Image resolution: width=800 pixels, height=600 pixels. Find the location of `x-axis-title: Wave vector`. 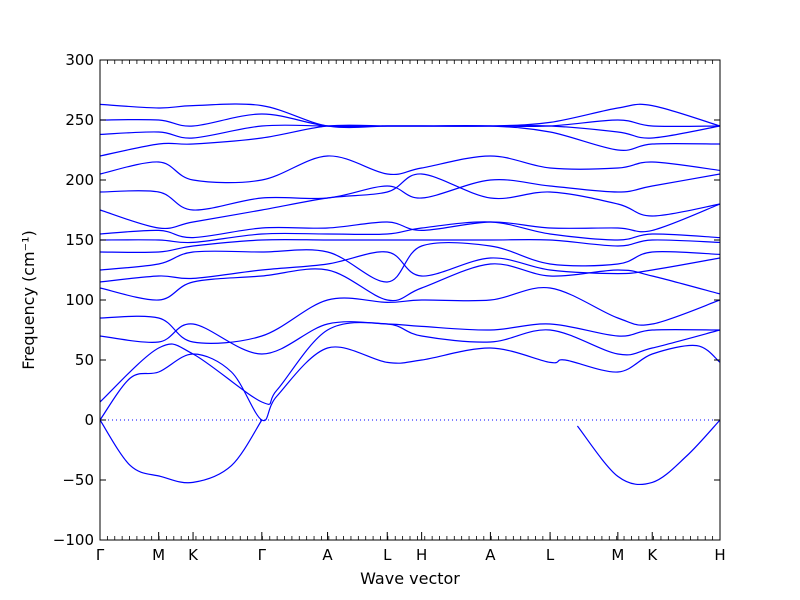

x-axis-title: Wave vector is located at coordinates (410, 578).